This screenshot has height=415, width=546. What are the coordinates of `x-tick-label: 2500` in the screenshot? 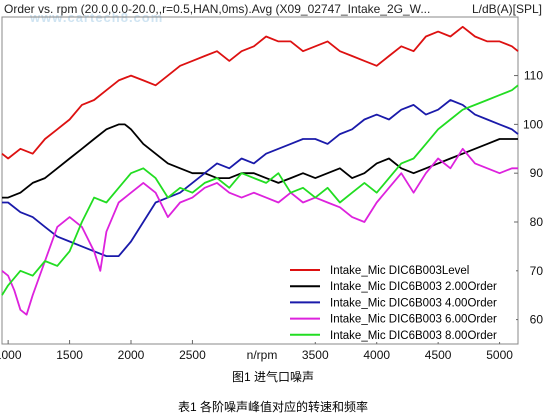 It's located at (192, 355).